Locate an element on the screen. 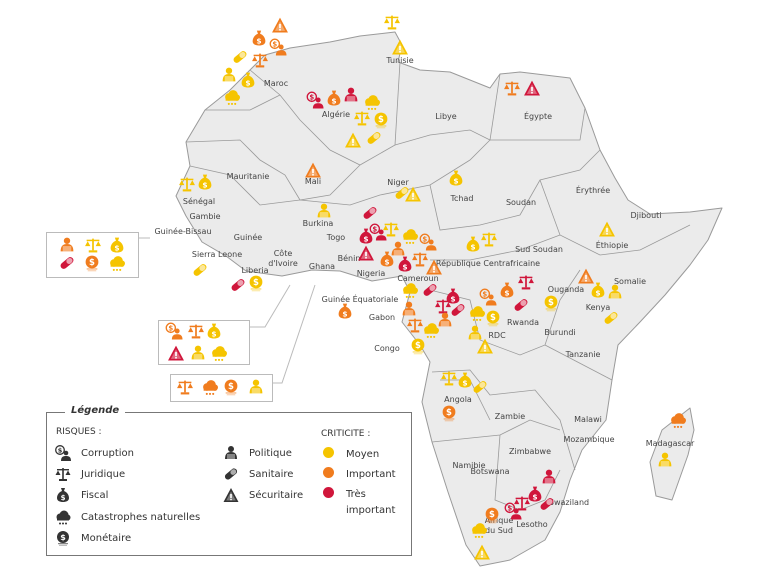 This screenshot has height=582, width=776. juridique-icon is located at coordinates (63, 474).